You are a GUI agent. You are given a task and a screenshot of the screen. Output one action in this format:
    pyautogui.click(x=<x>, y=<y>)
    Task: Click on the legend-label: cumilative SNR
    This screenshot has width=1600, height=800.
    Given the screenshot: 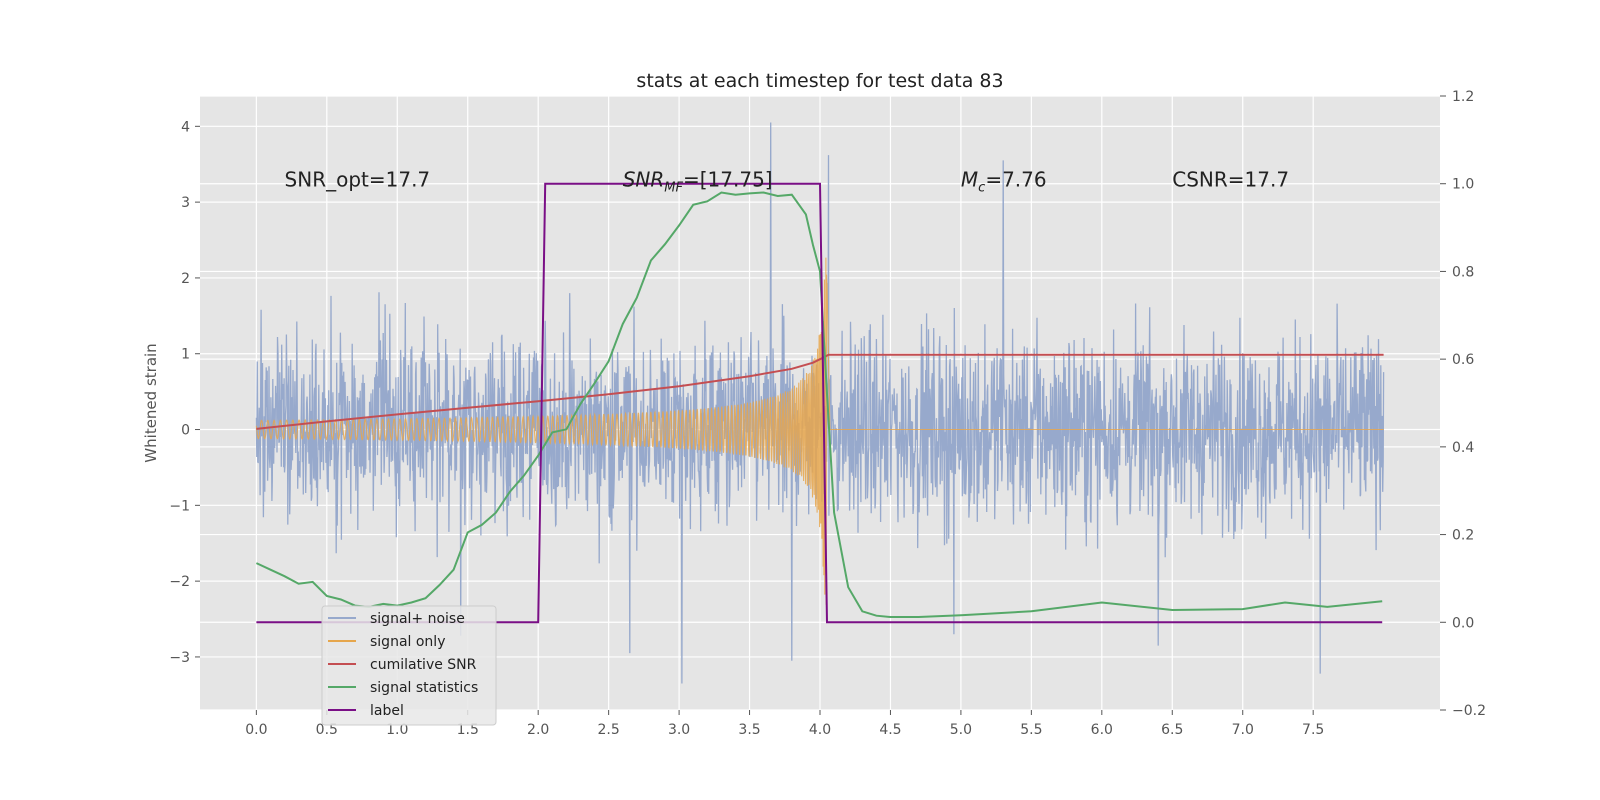 What is the action you would take?
    pyautogui.click(x=423, y=665)
    